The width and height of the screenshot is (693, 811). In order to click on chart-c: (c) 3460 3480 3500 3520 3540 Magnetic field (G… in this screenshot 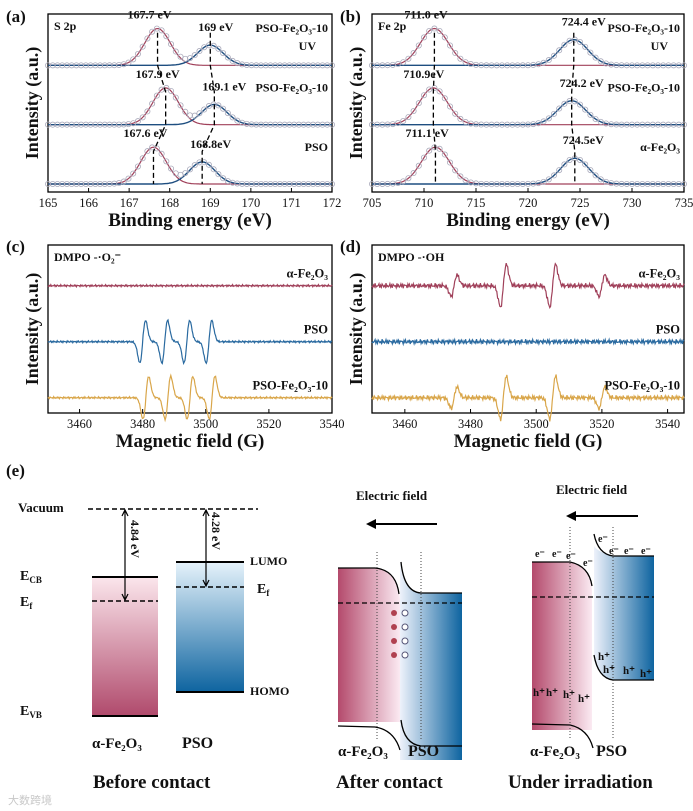, I will do `click(175, 344)`.